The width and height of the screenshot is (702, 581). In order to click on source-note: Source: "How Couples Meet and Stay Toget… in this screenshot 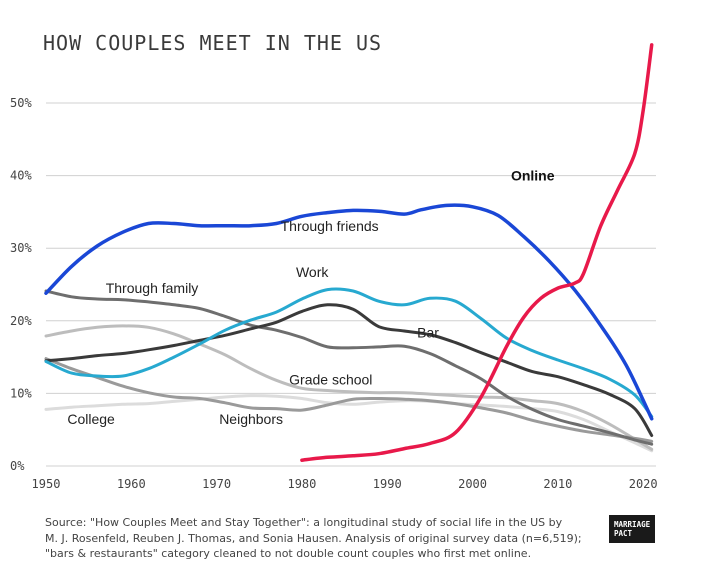, I will do `click(315, 538)`.